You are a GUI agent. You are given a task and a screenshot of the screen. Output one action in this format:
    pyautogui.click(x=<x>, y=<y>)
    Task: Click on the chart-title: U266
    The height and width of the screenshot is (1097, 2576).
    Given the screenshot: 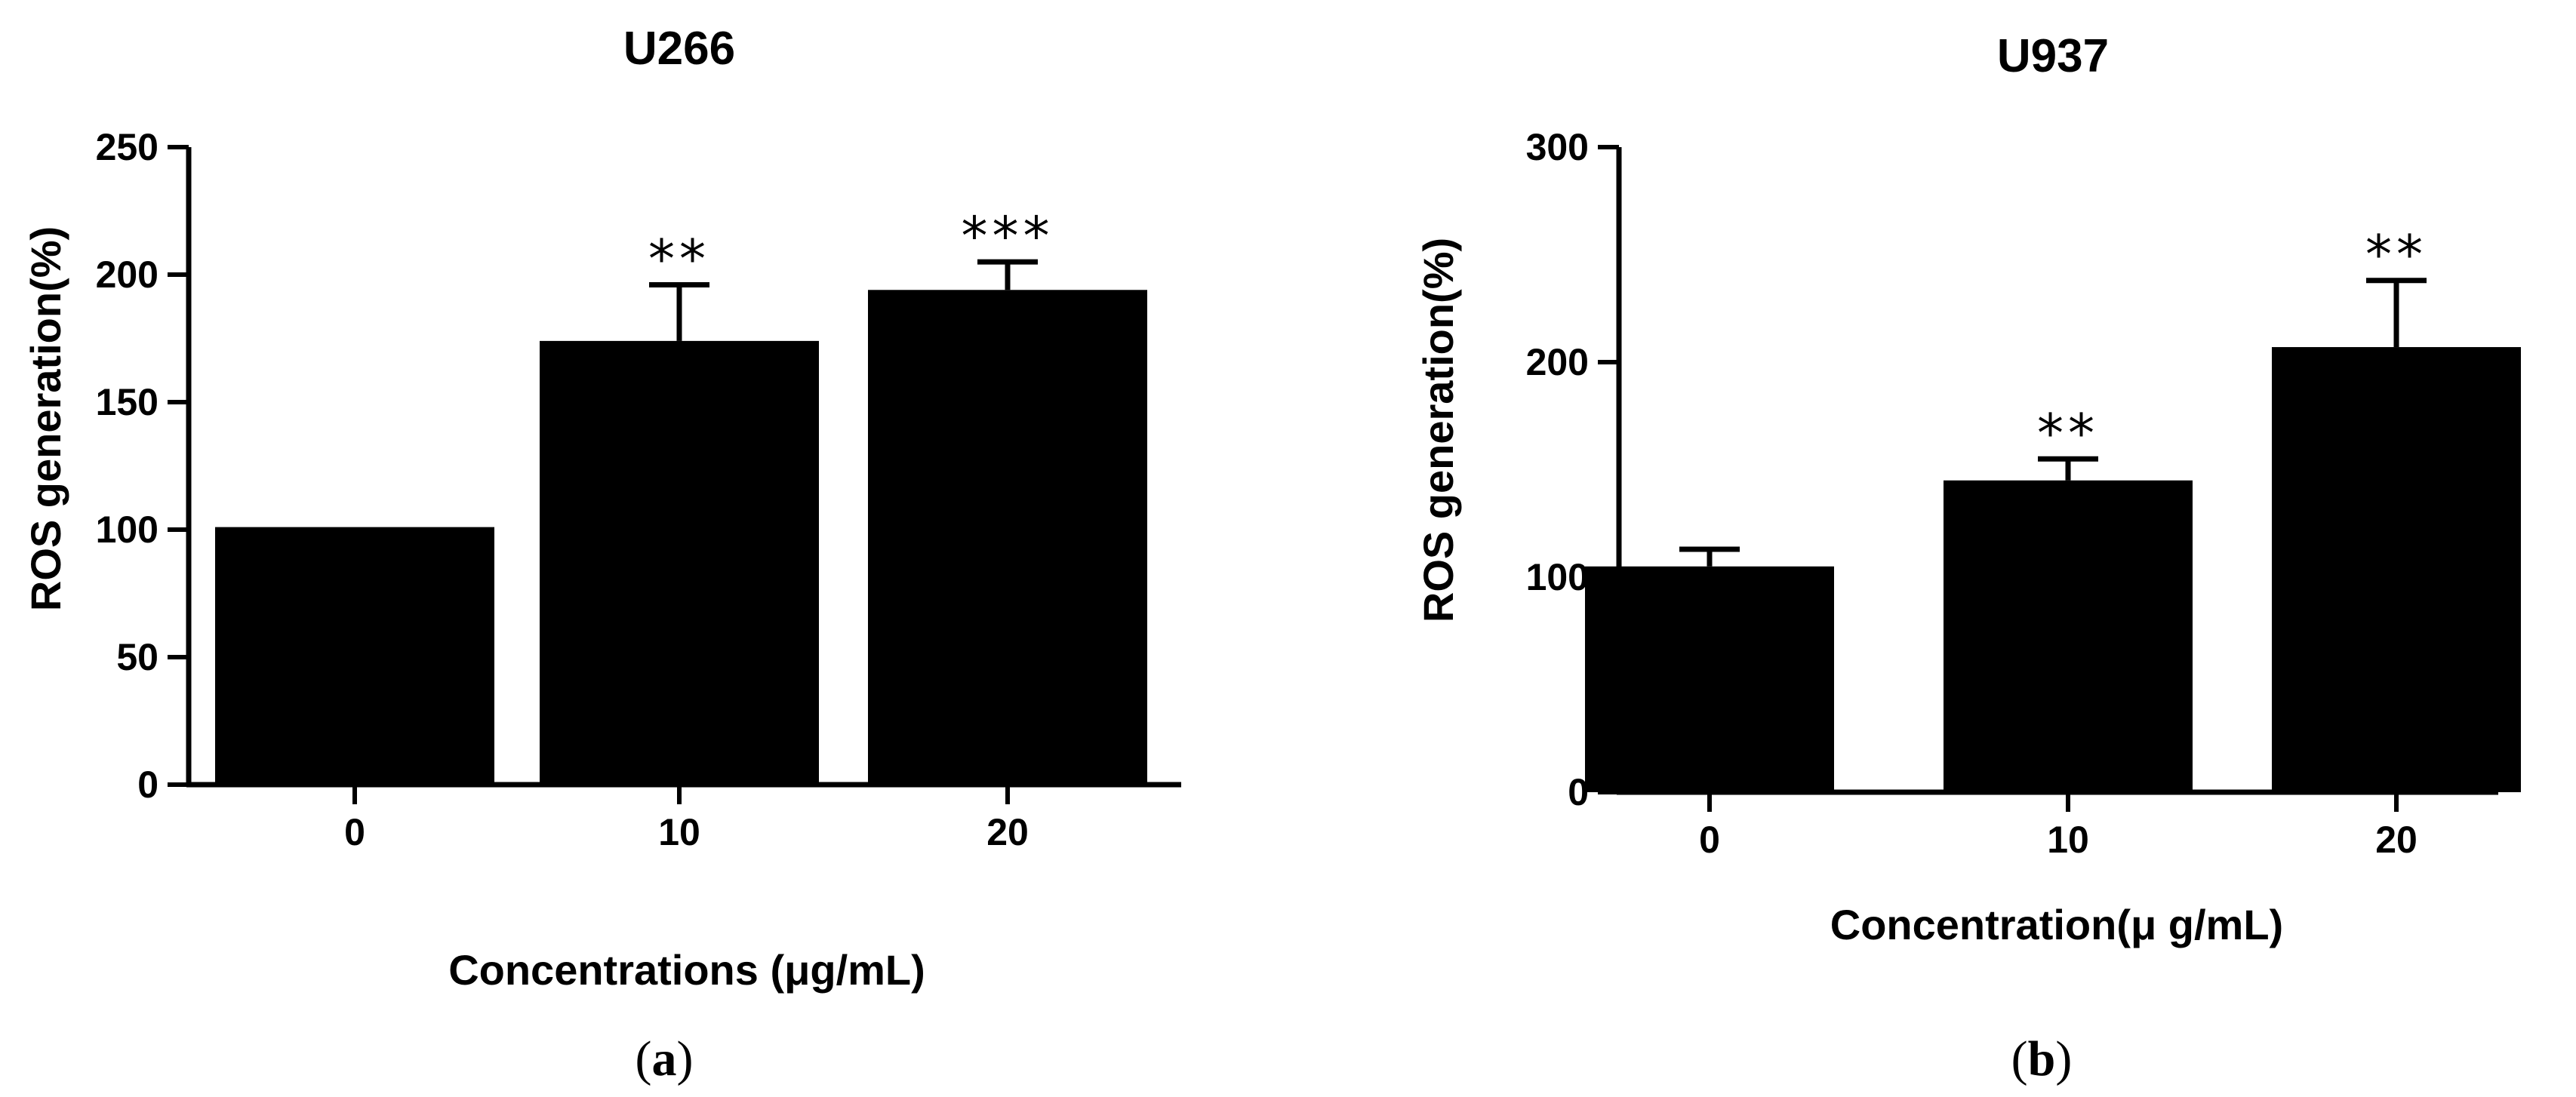 What is the action you would take?
    pyautogui.click(x=679, y=49)
    